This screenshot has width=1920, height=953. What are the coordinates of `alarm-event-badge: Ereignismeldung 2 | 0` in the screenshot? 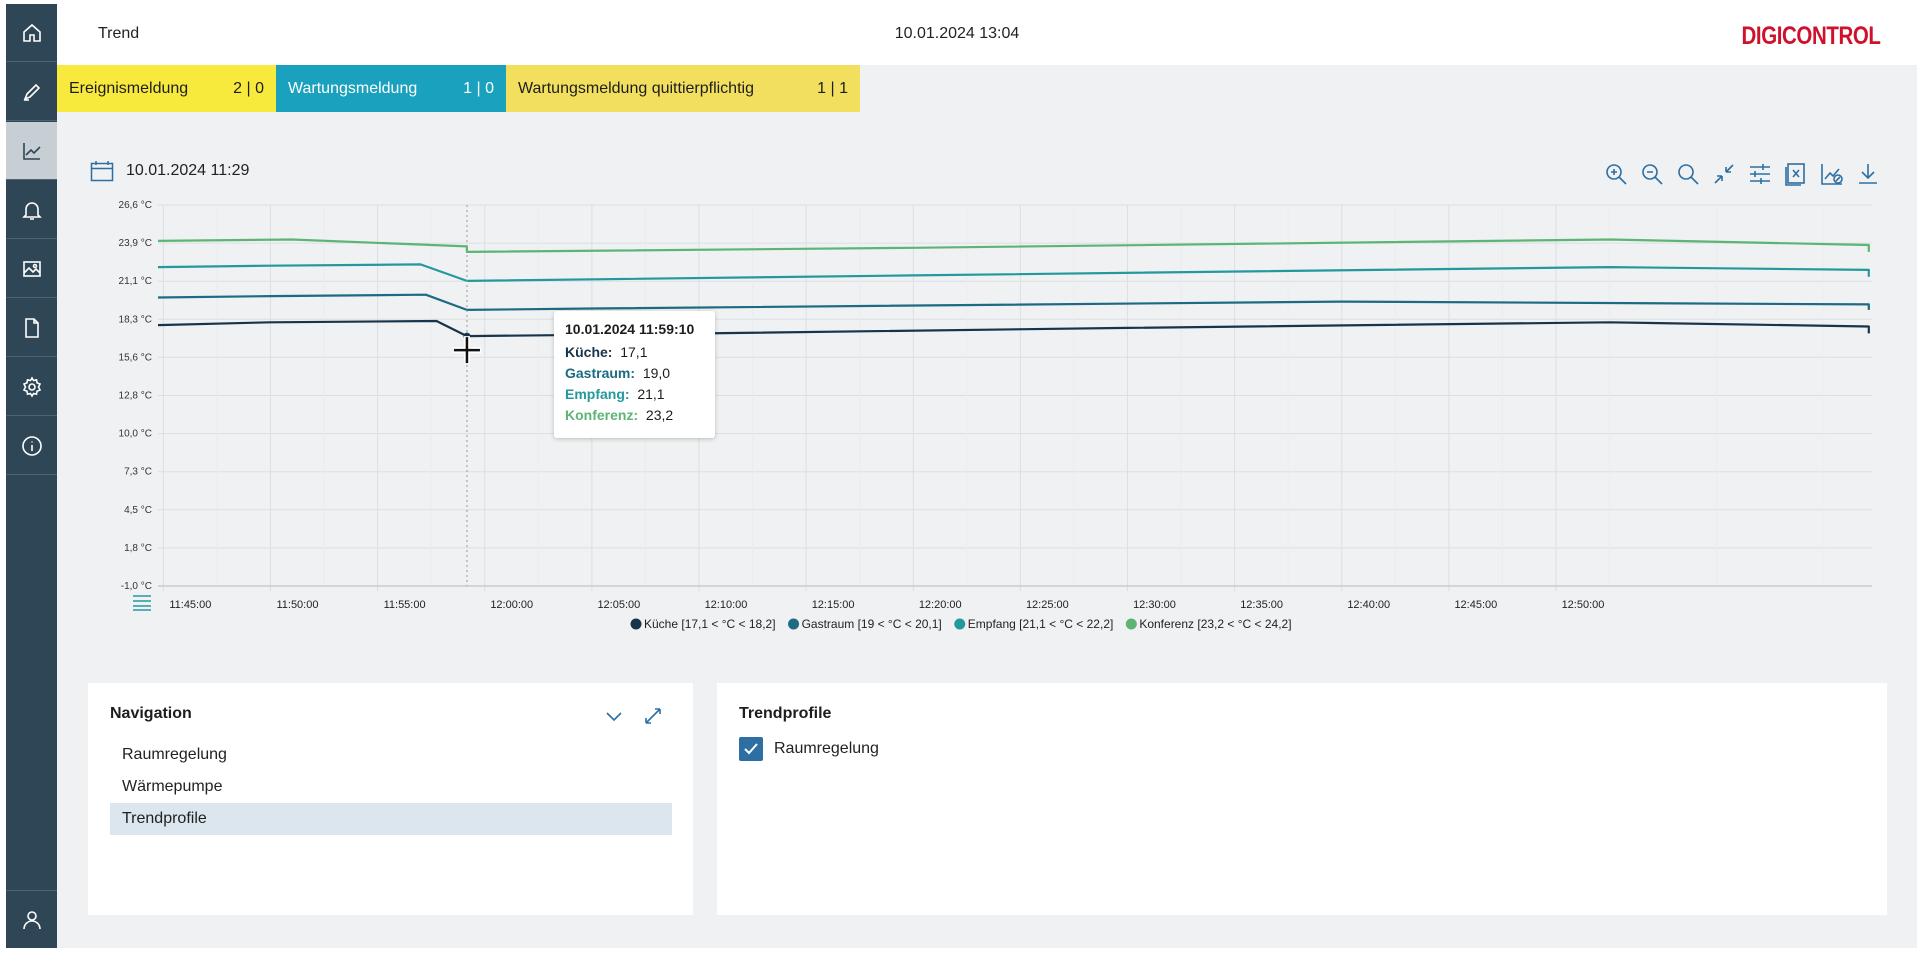 It's located at (166, 88).